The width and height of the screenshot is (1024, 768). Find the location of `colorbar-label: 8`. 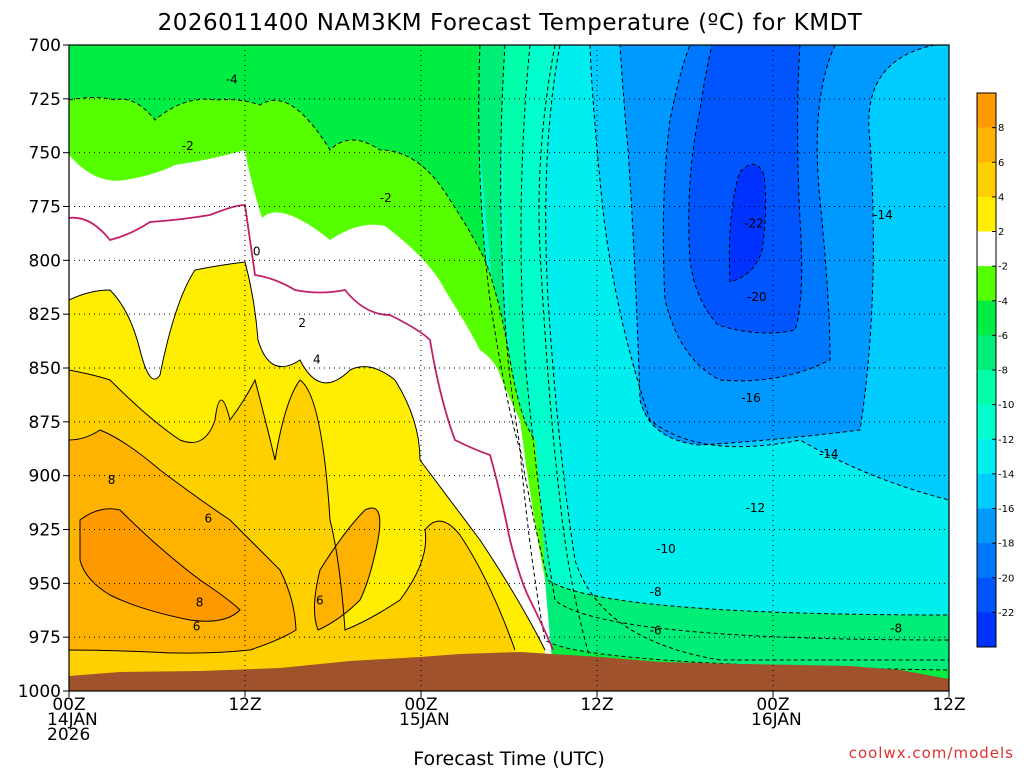

colorbar-label: 8 is located at coordinates (1001, 128).